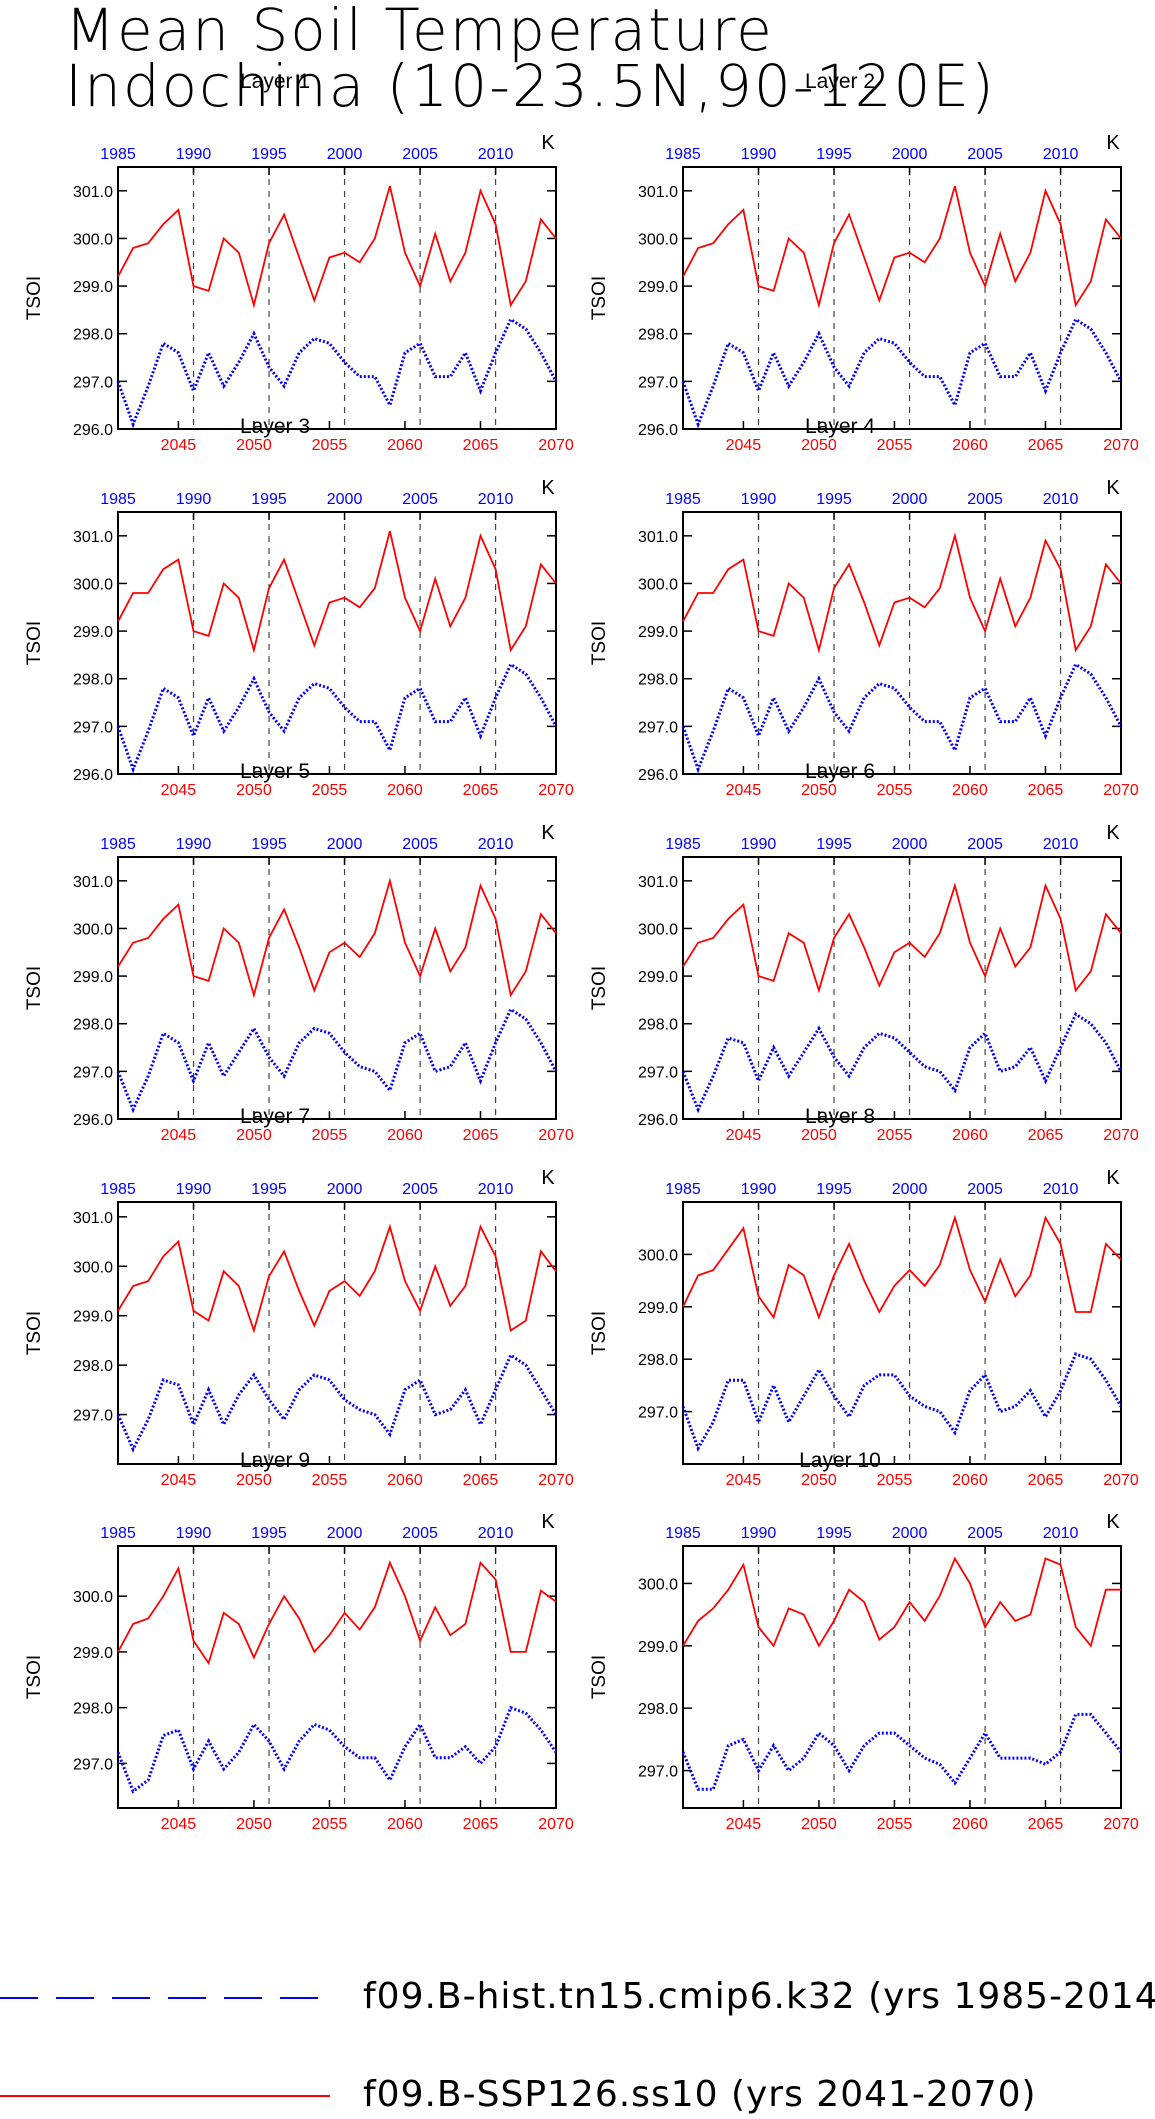 The height and width of the screenshot is (2119, 1155). I want to click on panel-10-ytick-label: 299.0, so click(658, 1647).